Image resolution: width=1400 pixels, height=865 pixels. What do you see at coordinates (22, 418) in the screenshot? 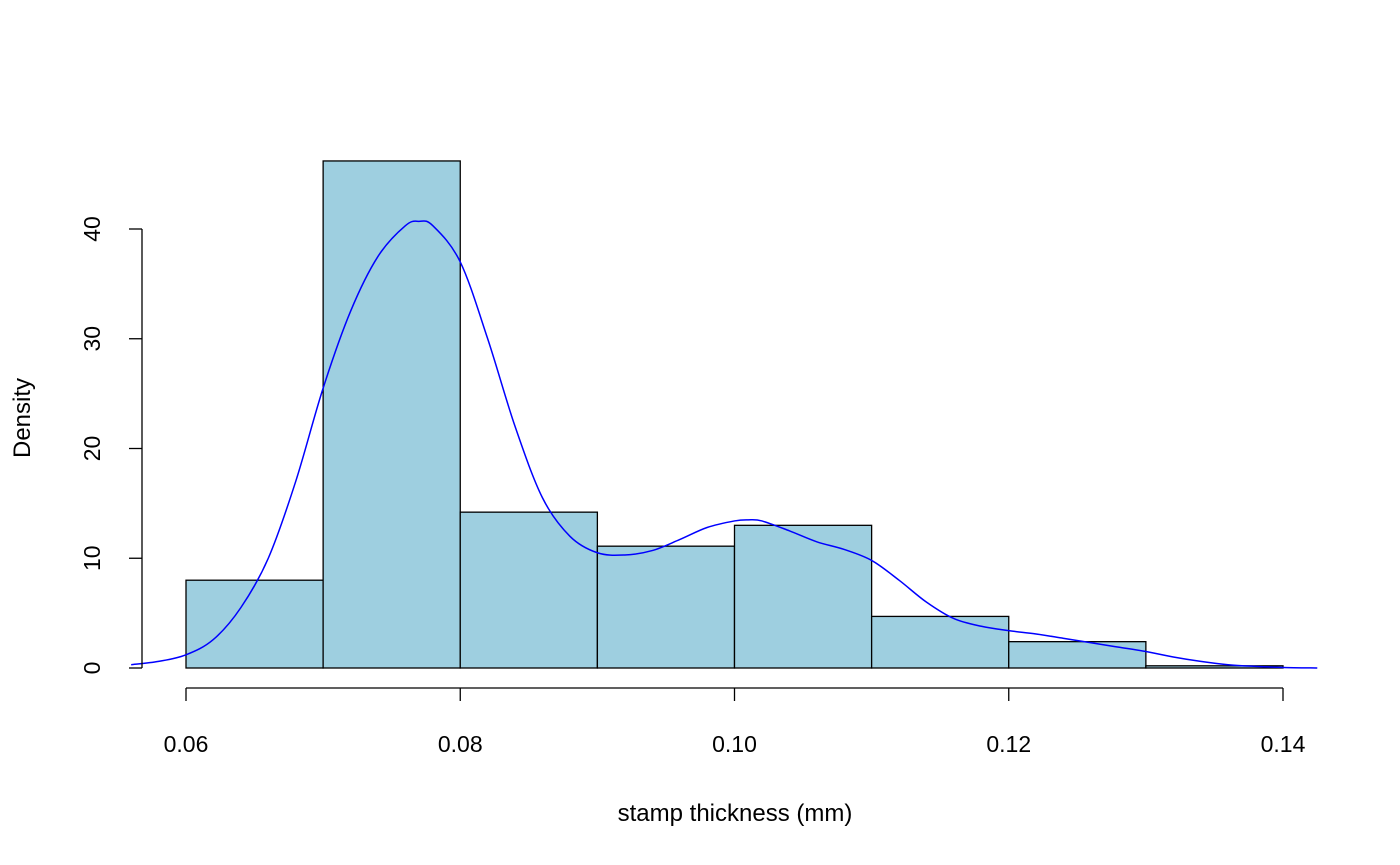
I see `y-axis-label: Density` at bounding box center [22, 418].